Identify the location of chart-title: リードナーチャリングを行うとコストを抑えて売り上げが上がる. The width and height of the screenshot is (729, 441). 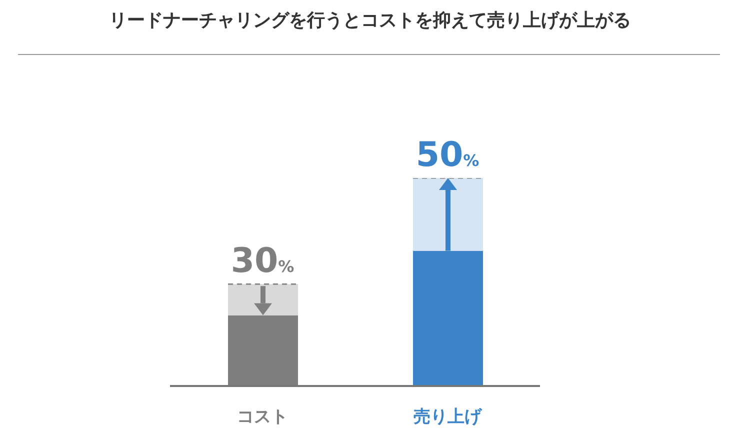
(370, 20).